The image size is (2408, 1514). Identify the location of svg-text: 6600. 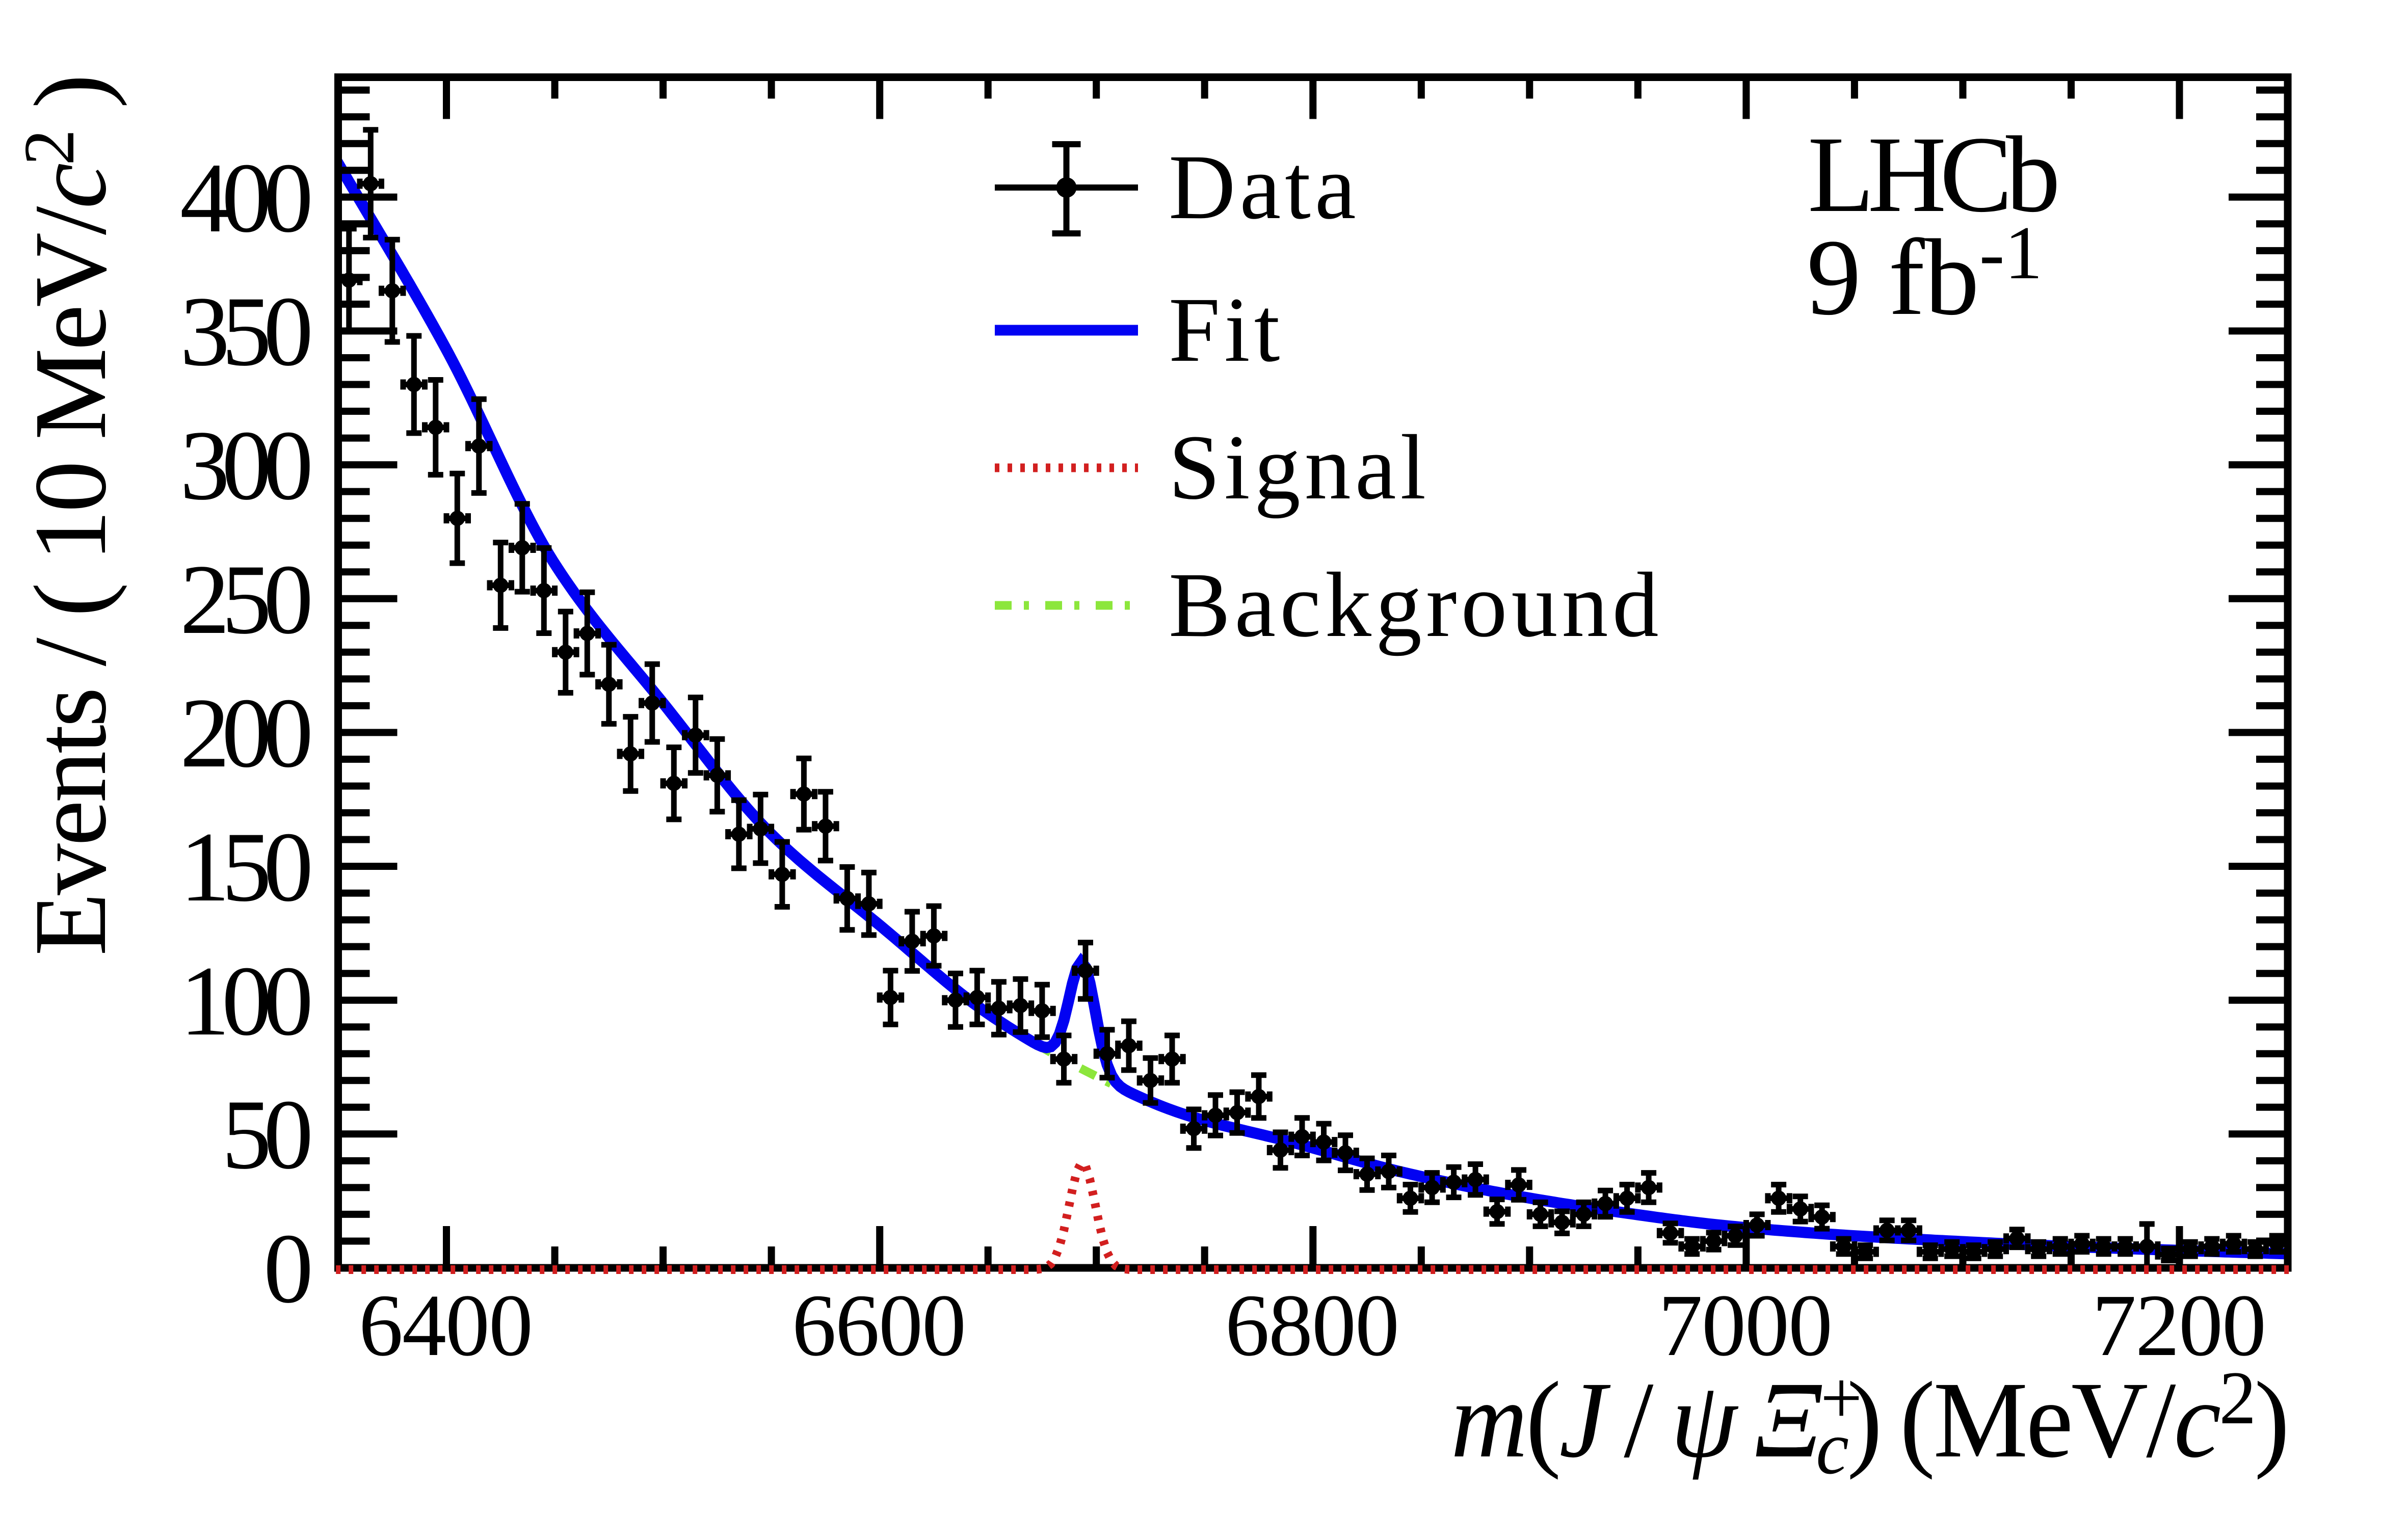
(878, 1325).